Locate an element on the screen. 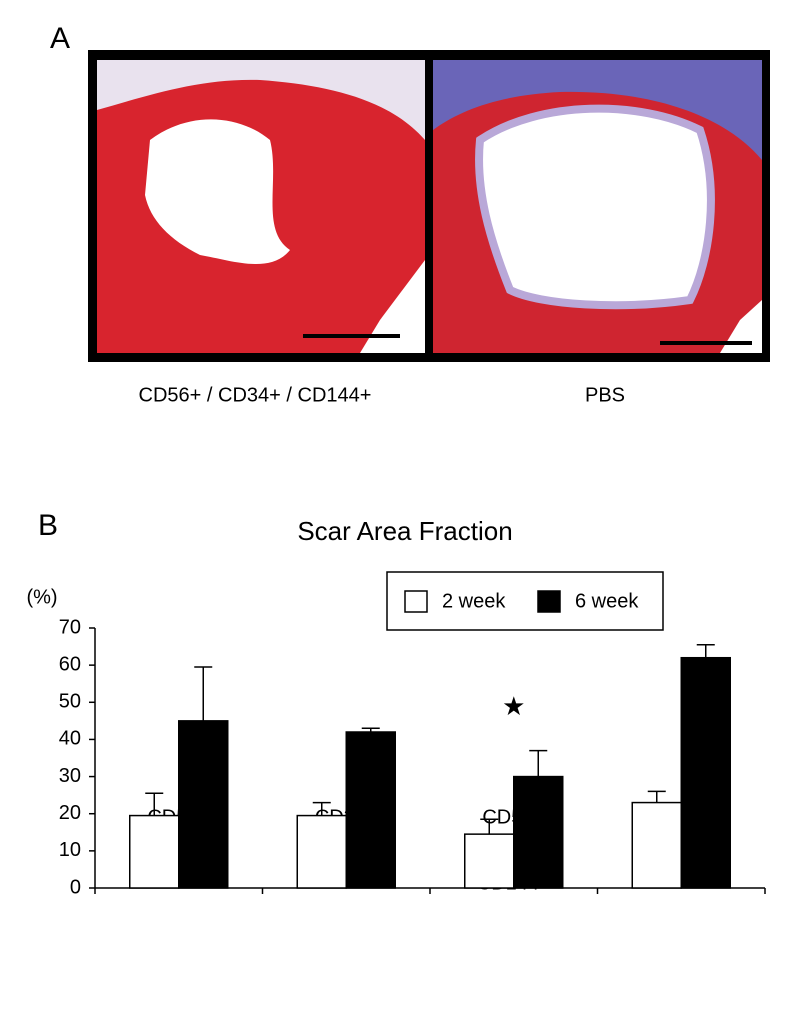  y-tick-label: 40 is located at coordinates (70, 739).